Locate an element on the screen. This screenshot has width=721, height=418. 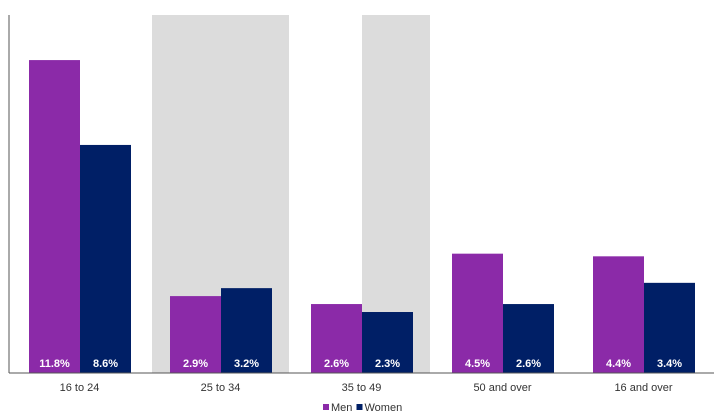
tick-label-35-to-49: 35 to 49 is located at coordinates (362, 388).